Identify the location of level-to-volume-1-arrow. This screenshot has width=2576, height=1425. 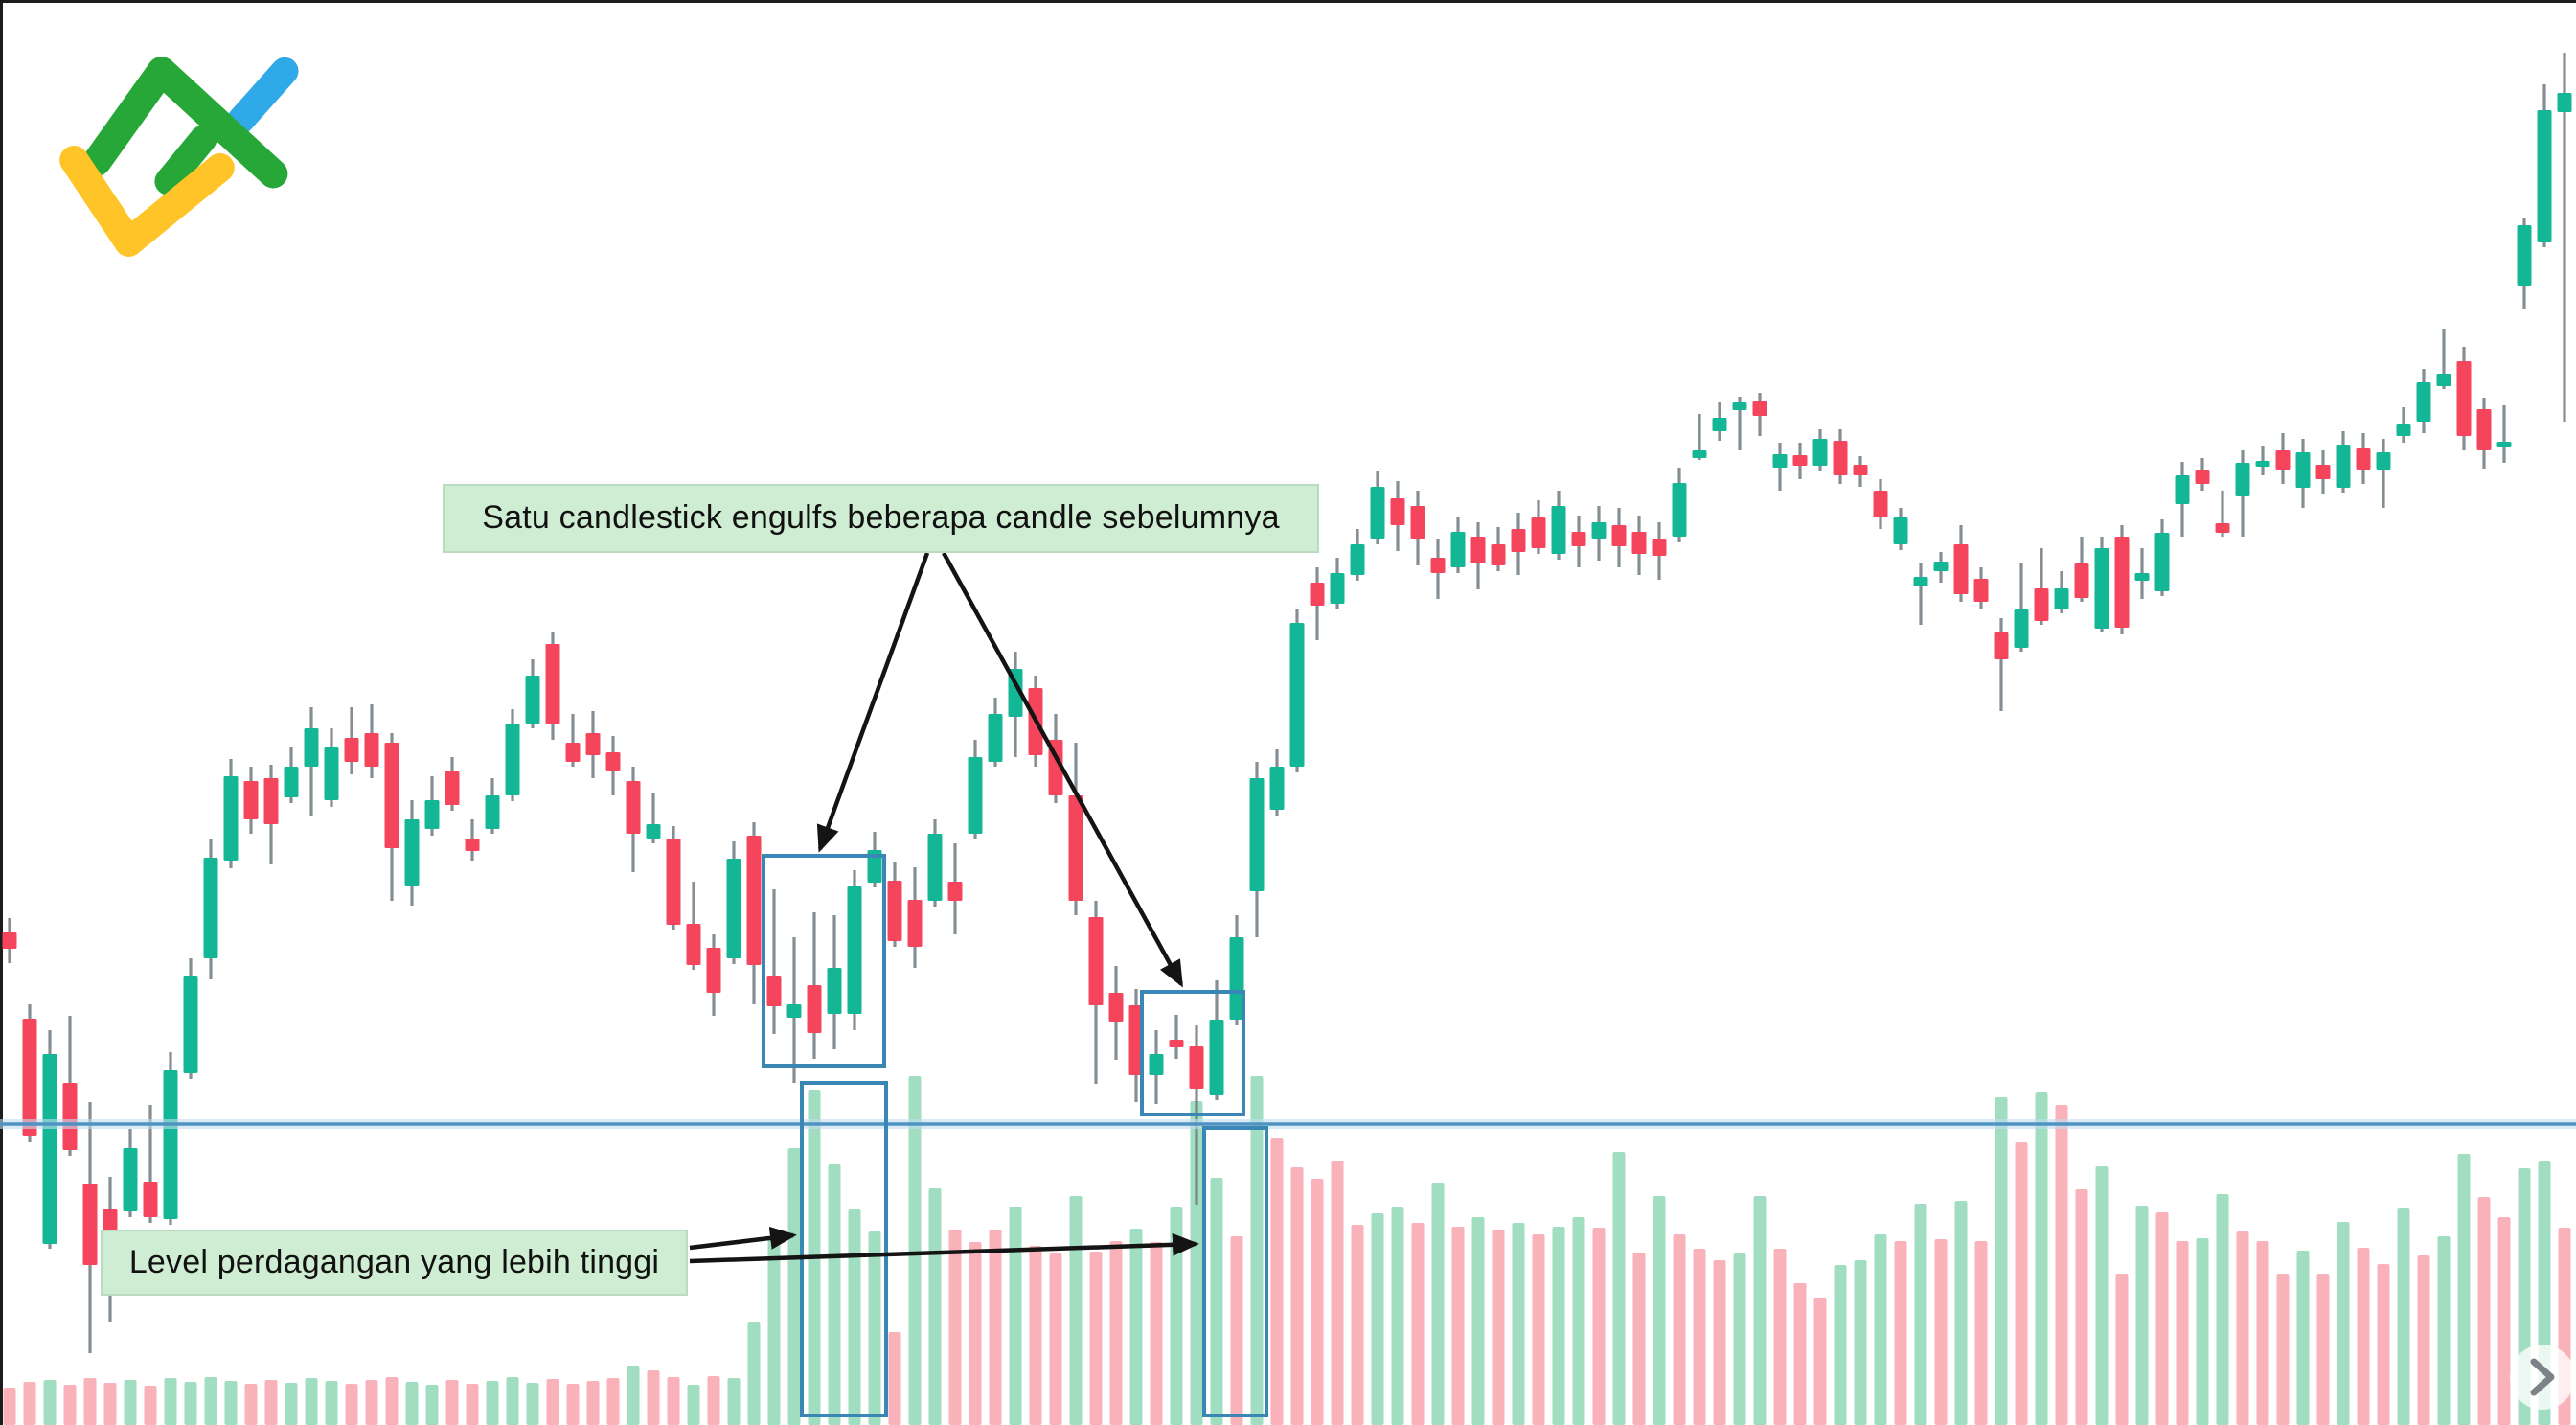
(743, 1238).